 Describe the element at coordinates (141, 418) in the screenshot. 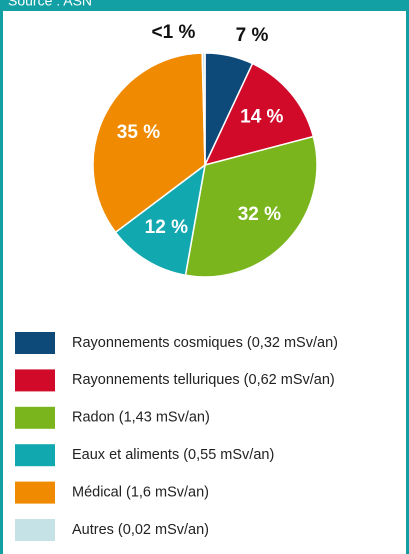

I see `legend-label: Radon (1,43 mSv/an)` at that location.